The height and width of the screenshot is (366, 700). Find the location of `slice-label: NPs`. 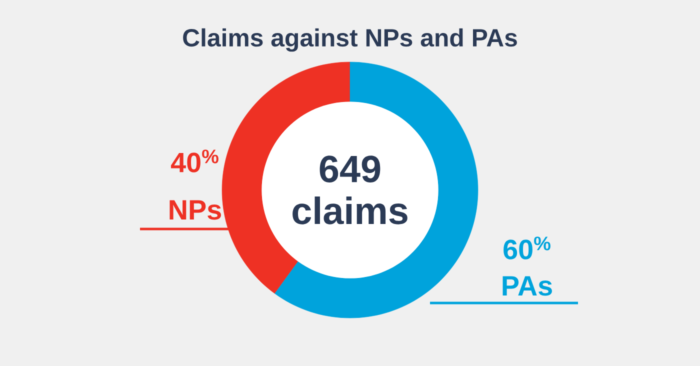

slice-label: NPs is located at coordinates (195, 210).